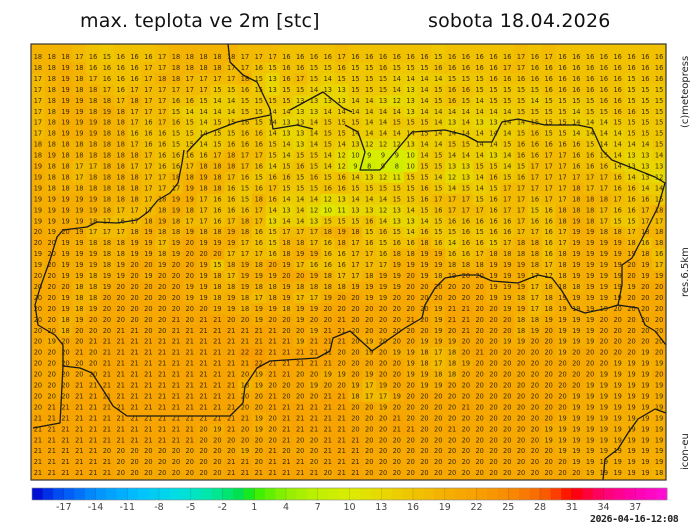 The width and height of the screenshot is (700, 525). What do you see at coordinates (535, 494) in the screenshot?
I see `colorbar-segment` at bounding box center [535, 494].